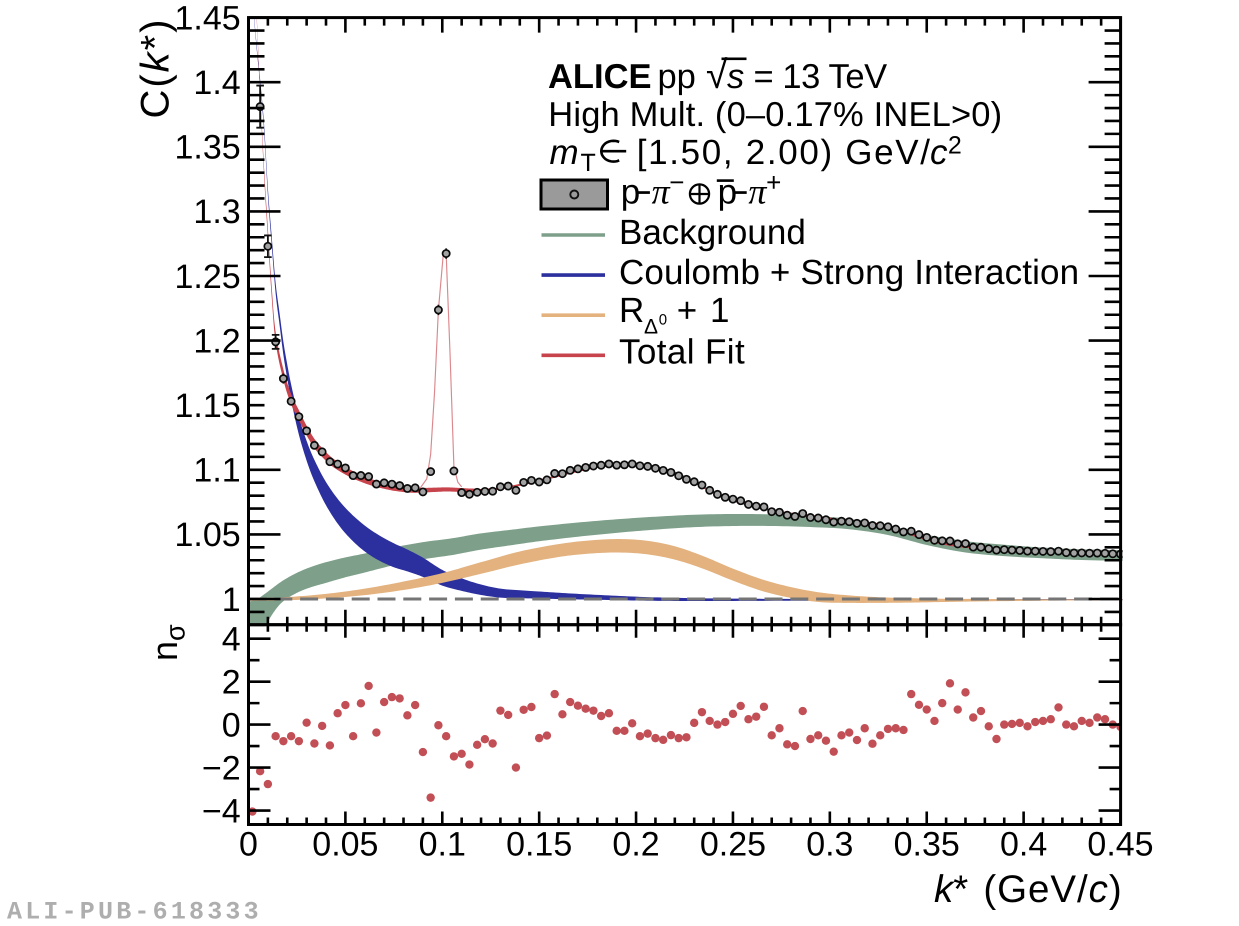  Describe the element at coordinates (600, 77) in the screenshot. I see `svg-text: ALICE` at that location.